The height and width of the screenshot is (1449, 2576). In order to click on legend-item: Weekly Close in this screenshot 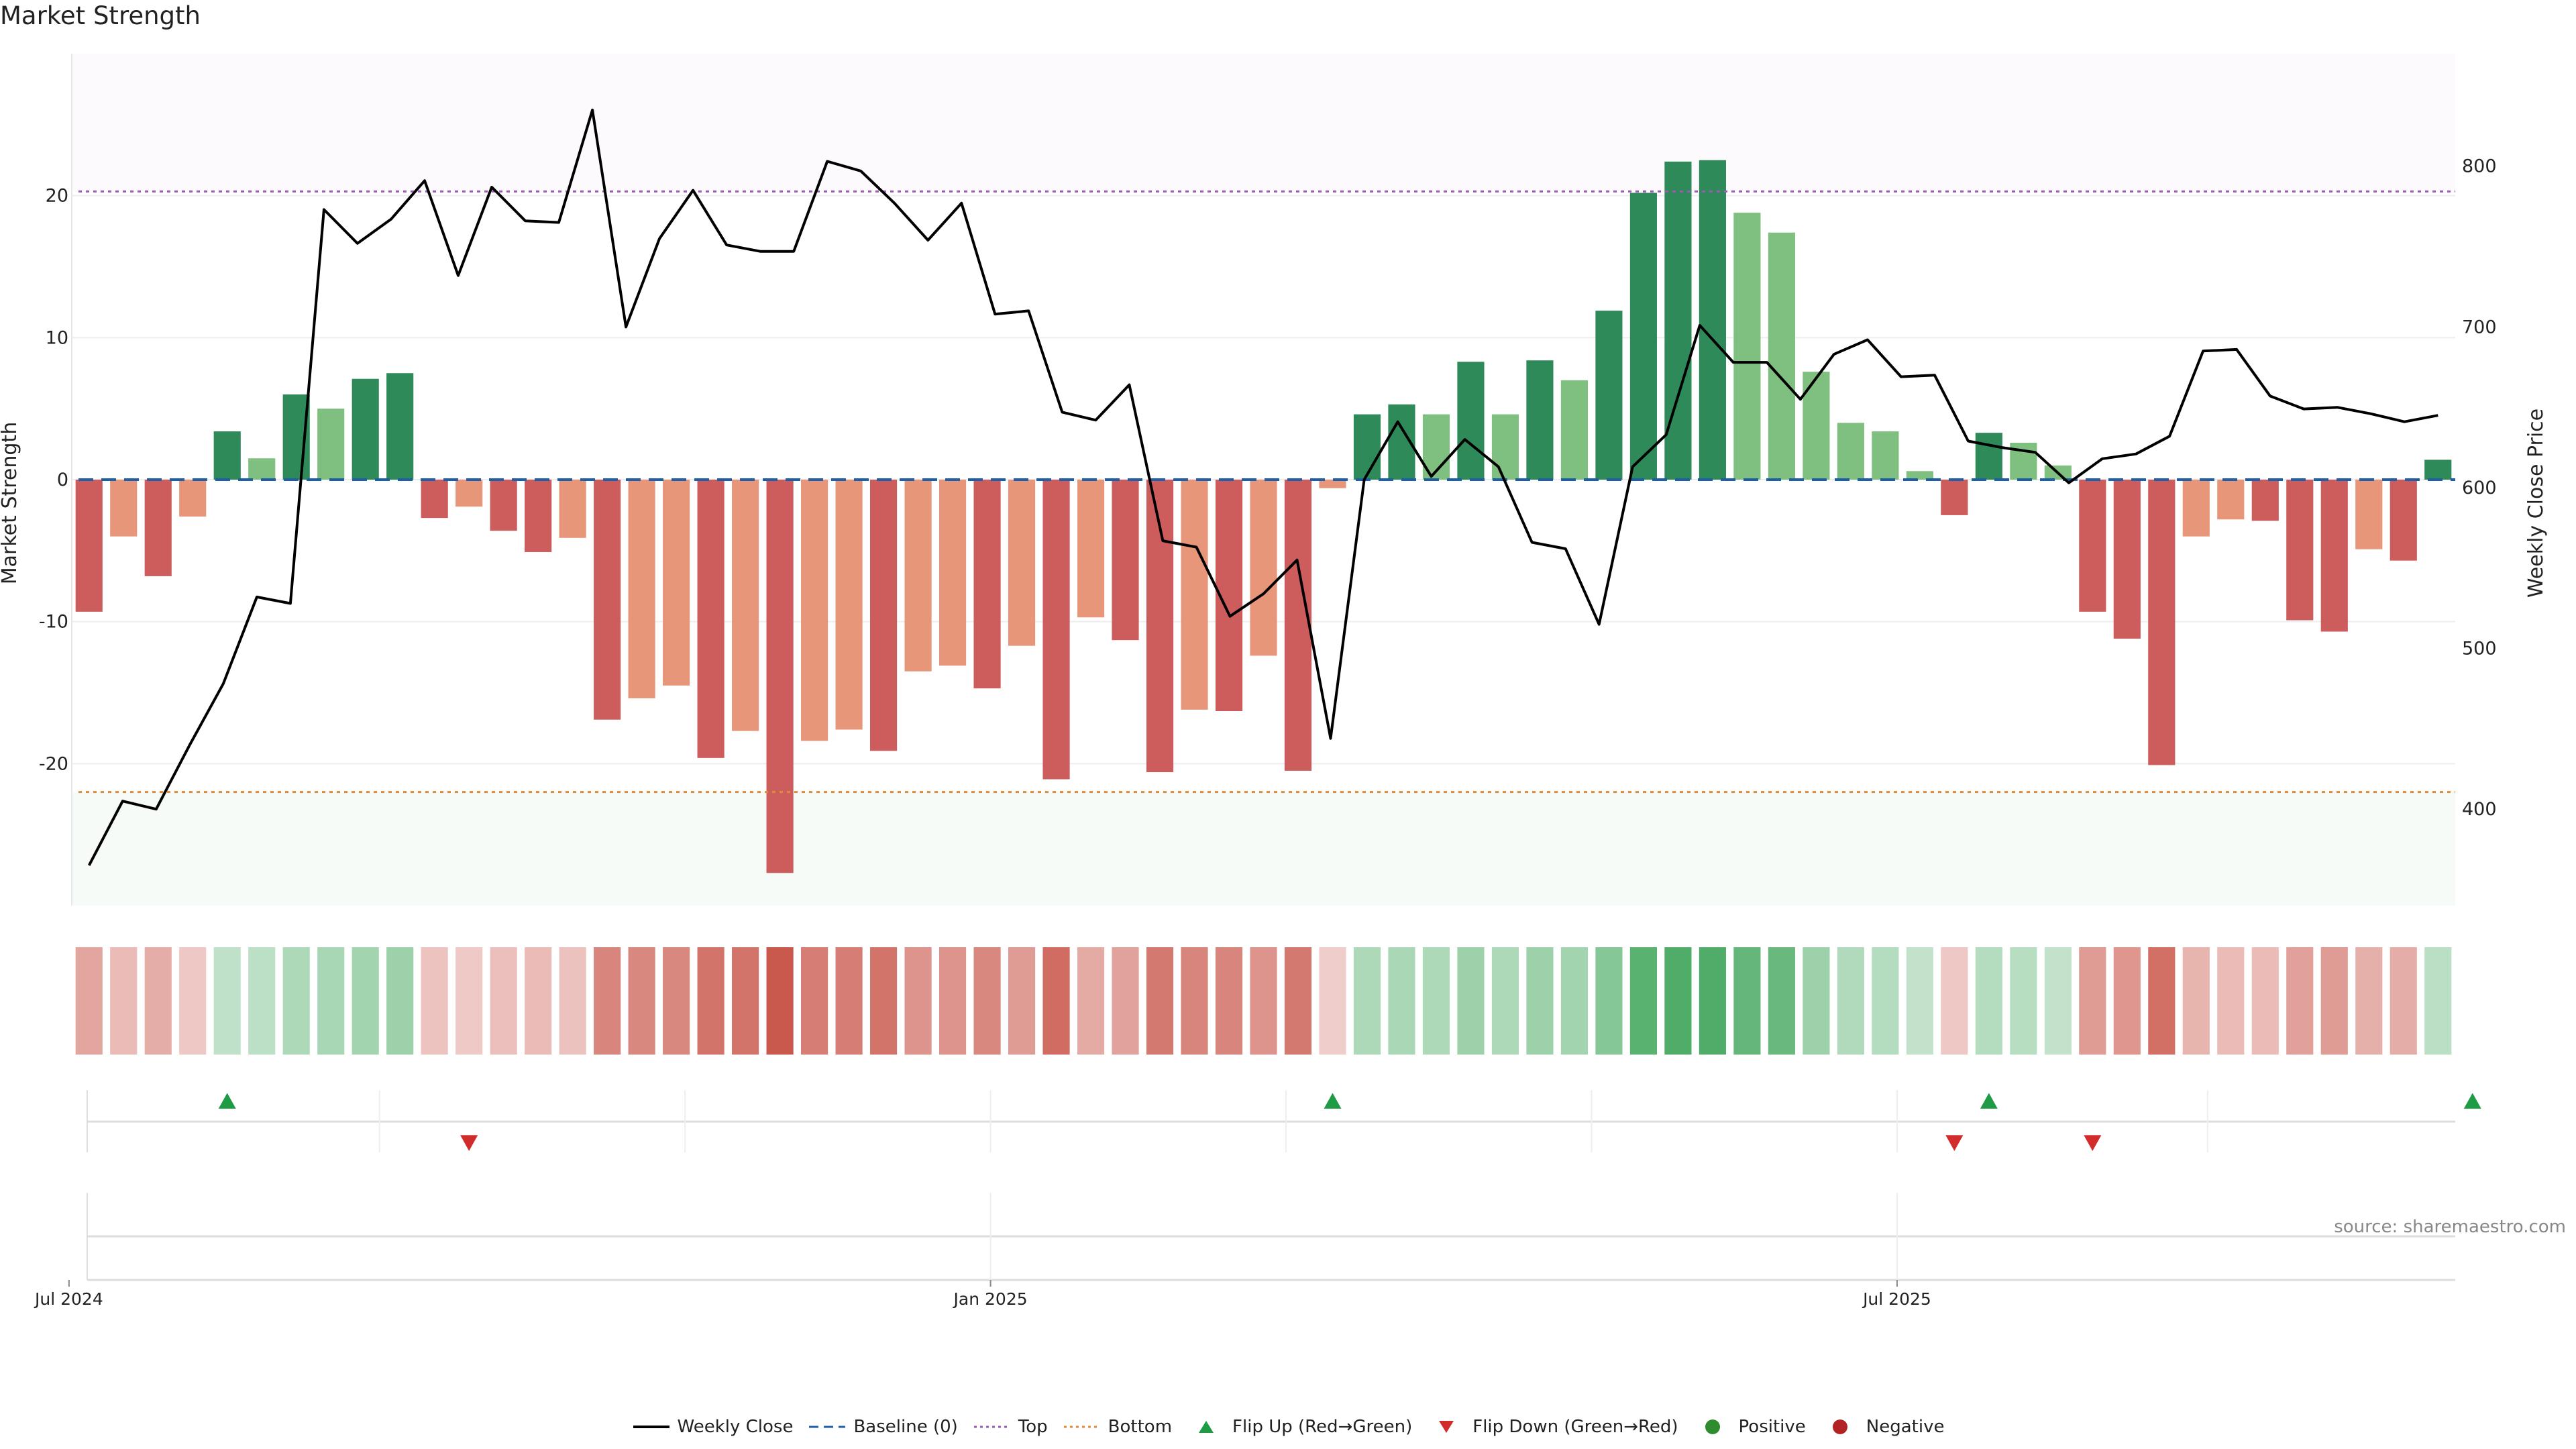, I will do `click(712, 1427)`.